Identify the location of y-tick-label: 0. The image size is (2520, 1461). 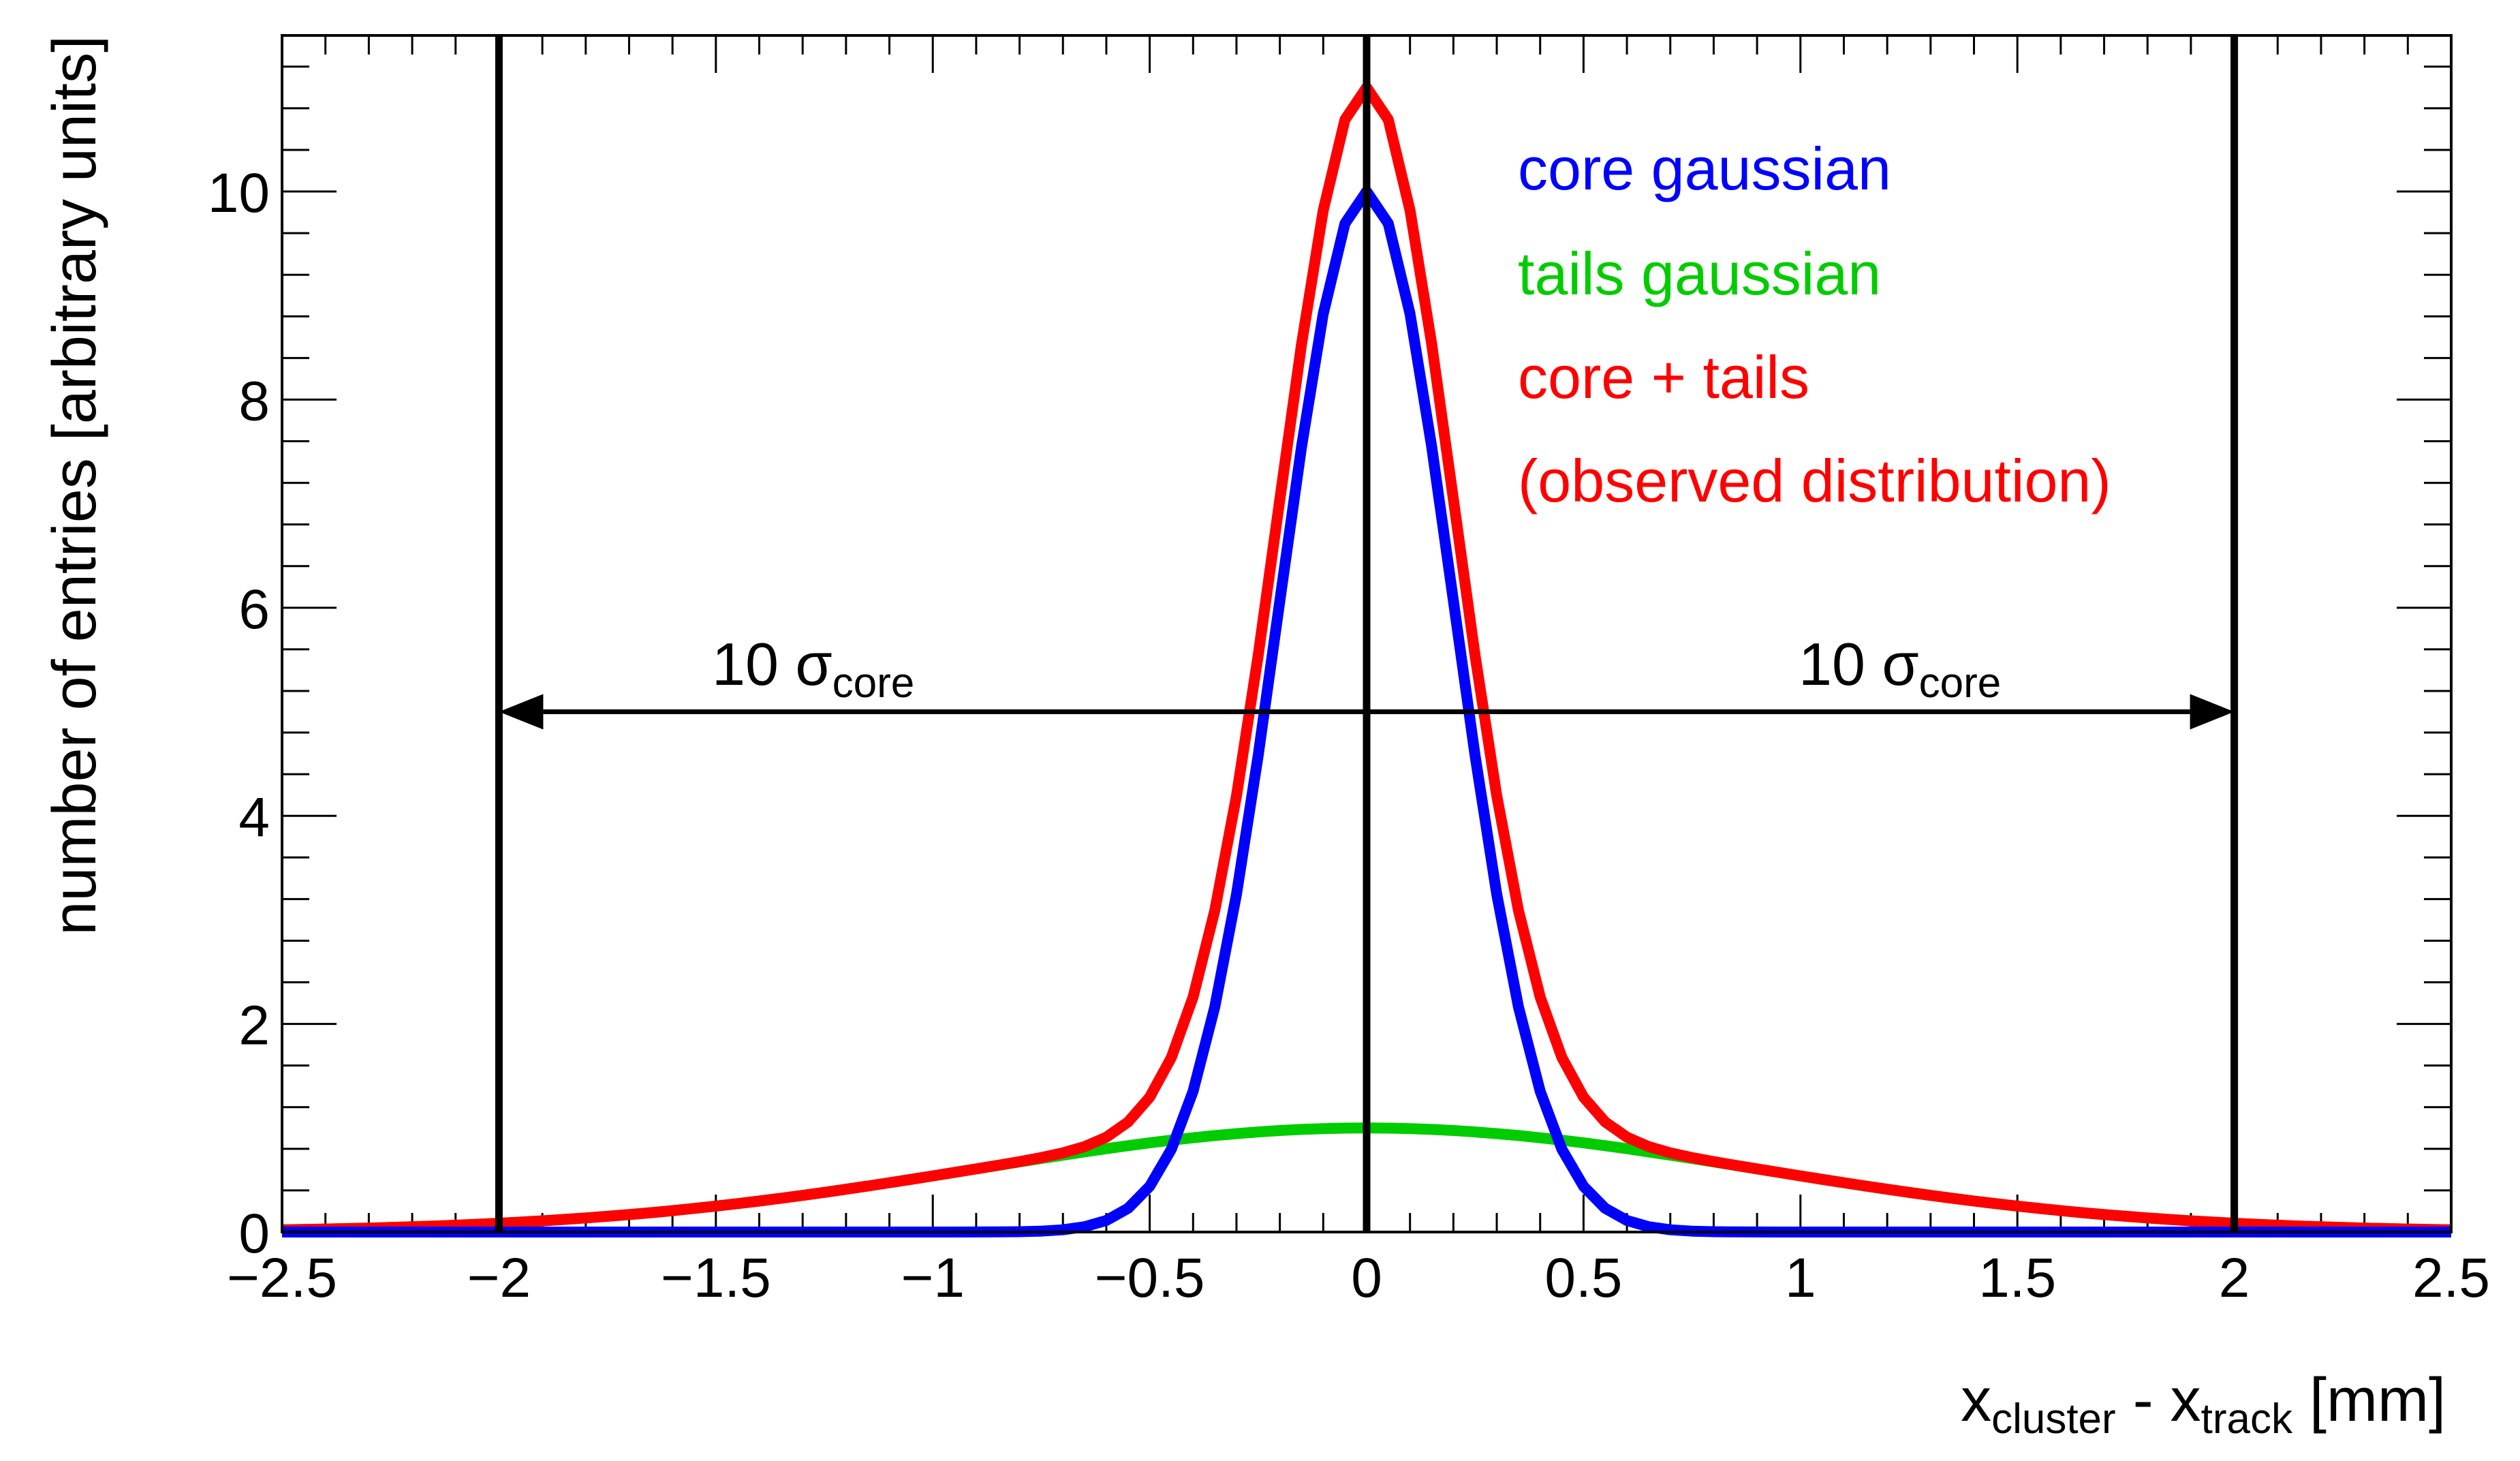
(254, 1234).